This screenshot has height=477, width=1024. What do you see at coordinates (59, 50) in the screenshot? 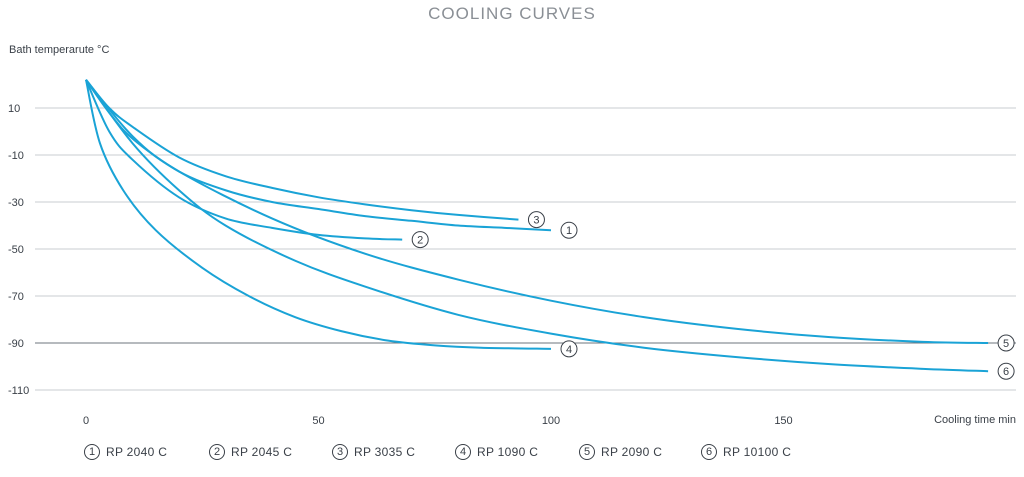
I see `y-axis-label: Bath temperarute °C` at bounding box center [59, 50].